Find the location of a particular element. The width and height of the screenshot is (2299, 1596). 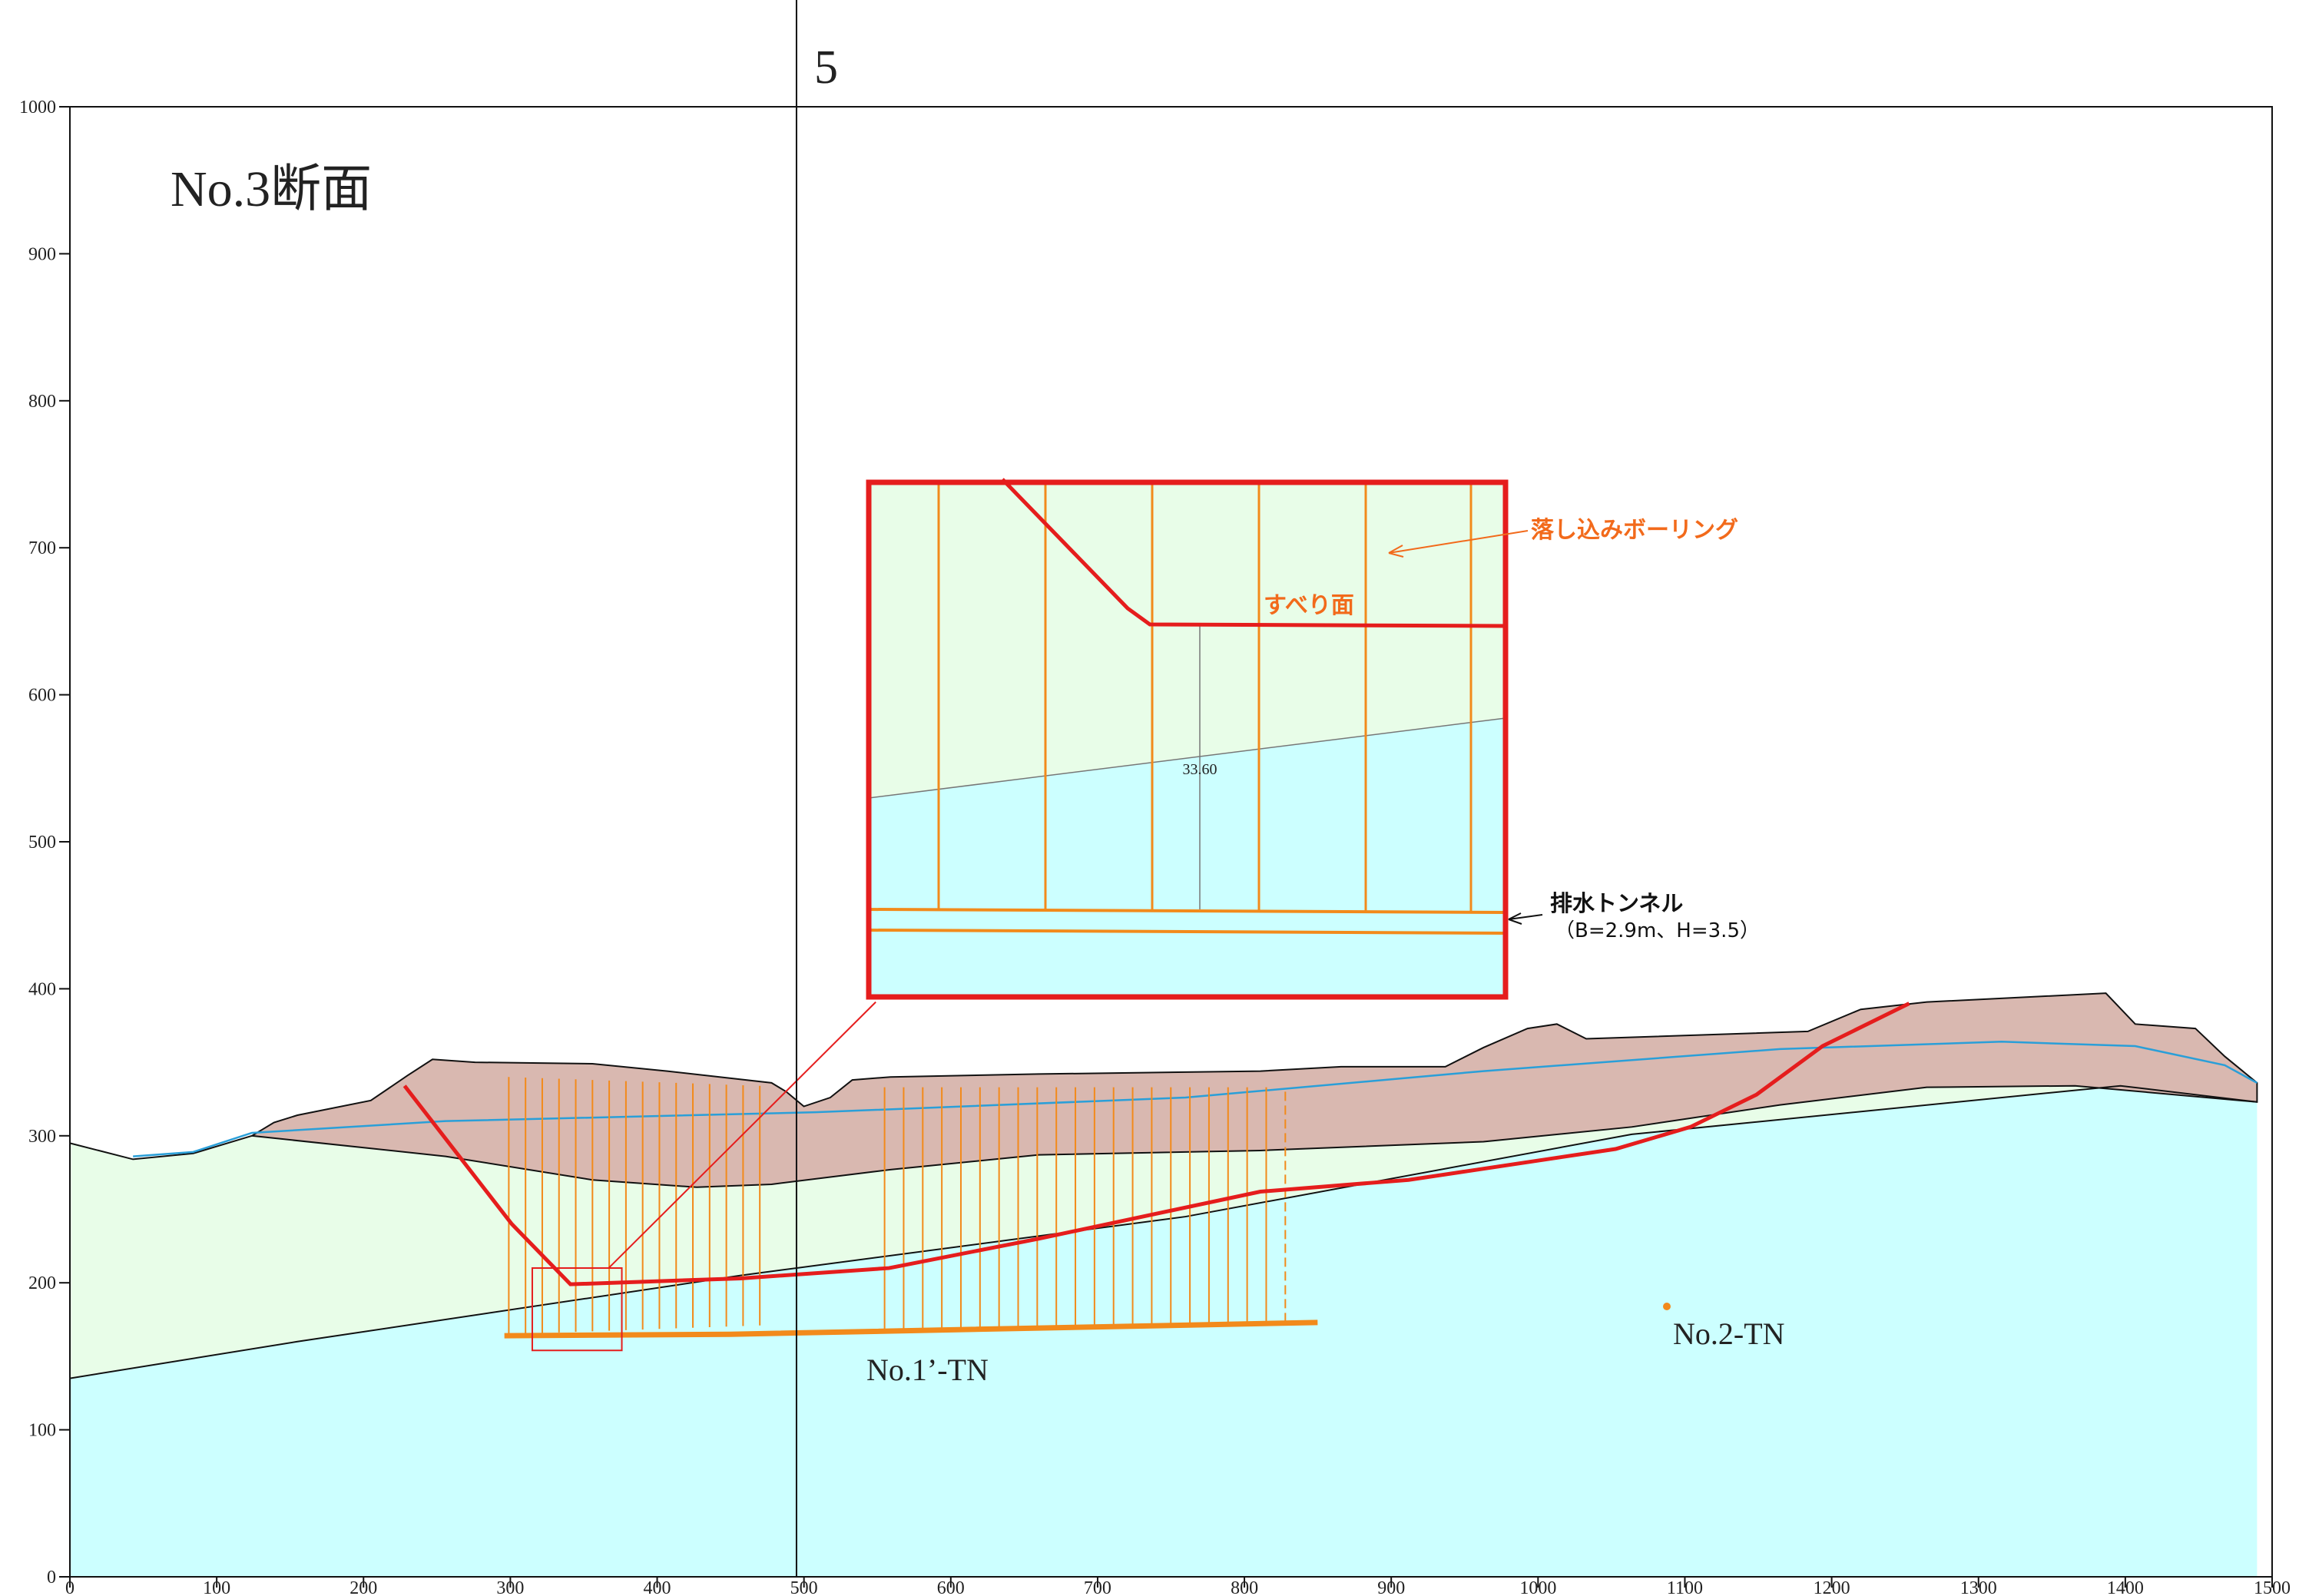

section-title: No.3断面 is located at coordinates (271, 189).